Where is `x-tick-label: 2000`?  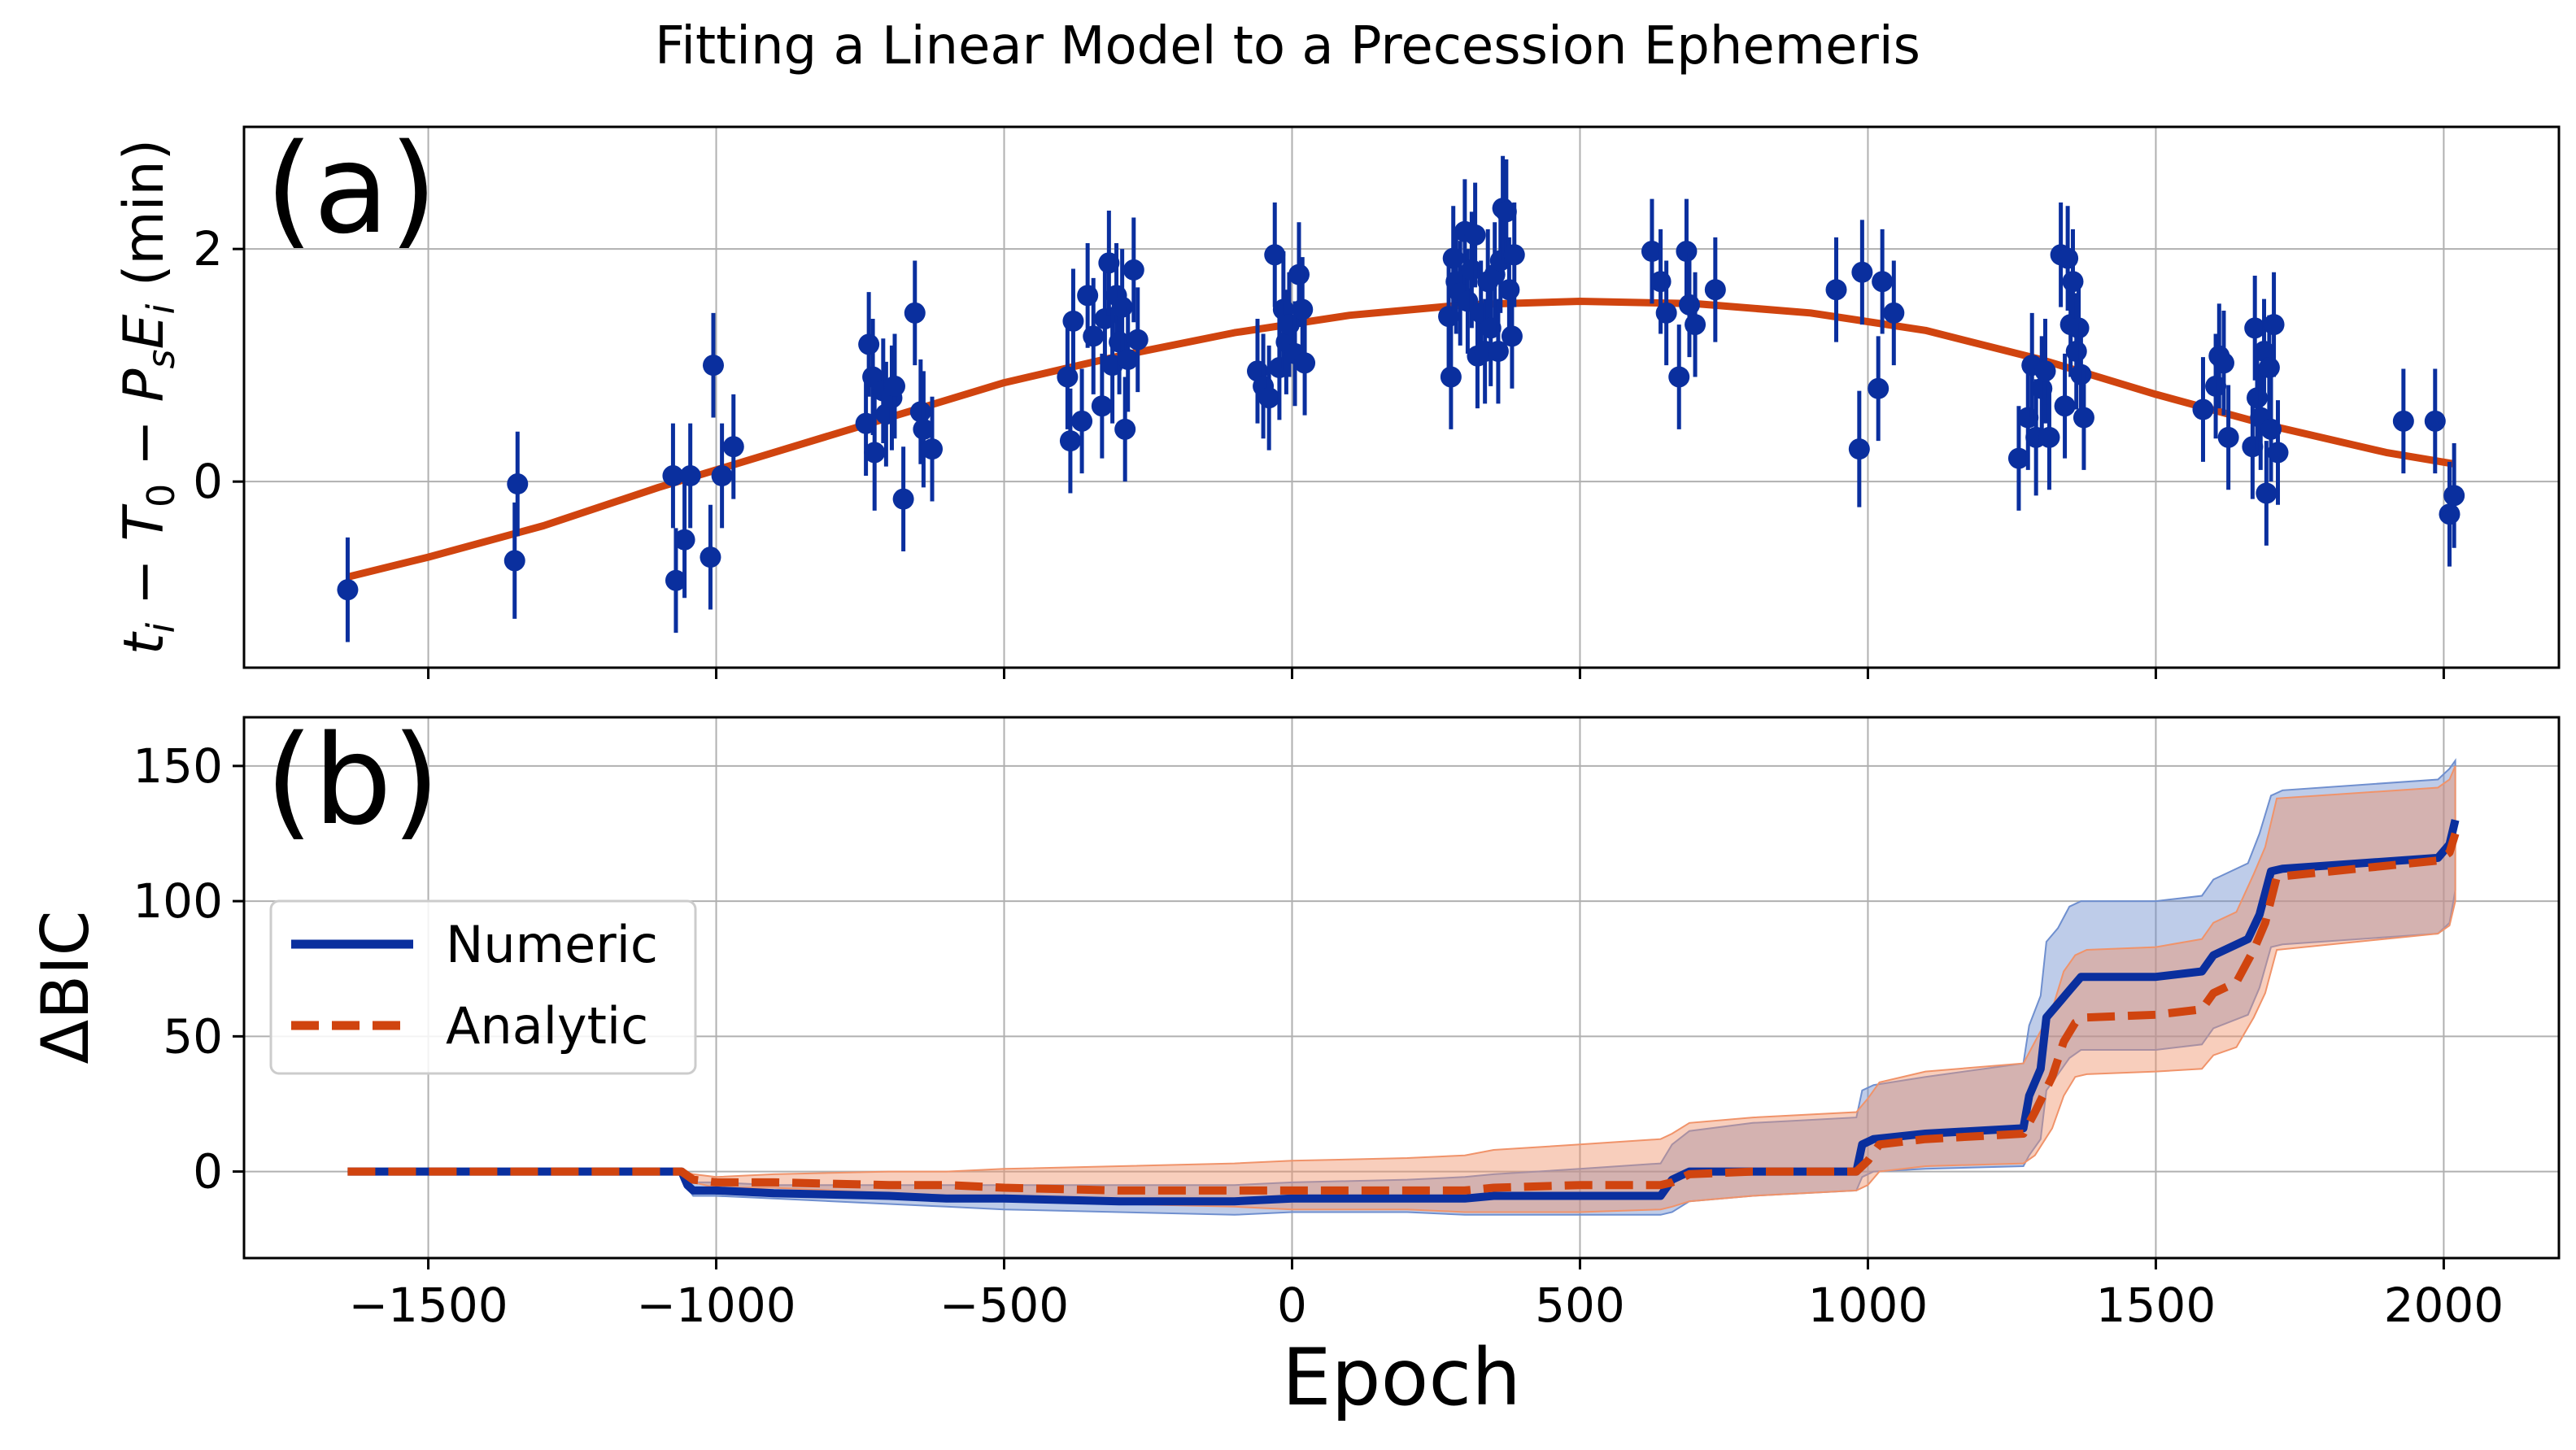 x-tick-label: 2000 is located at coordinates (2444, 1305).